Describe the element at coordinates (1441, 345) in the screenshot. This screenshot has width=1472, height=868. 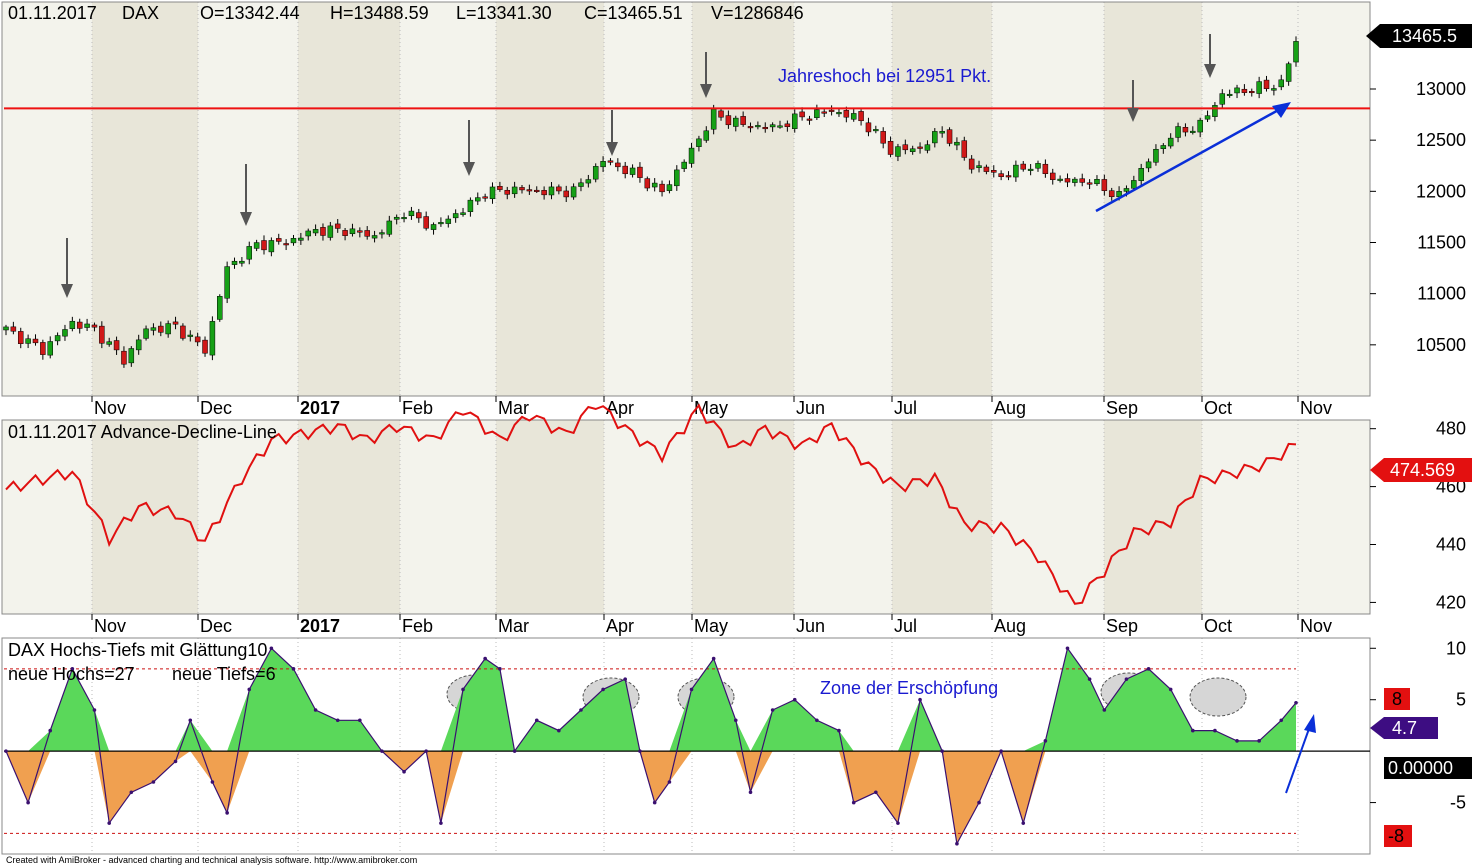
I see `y-tick-label: 10500` at that location.